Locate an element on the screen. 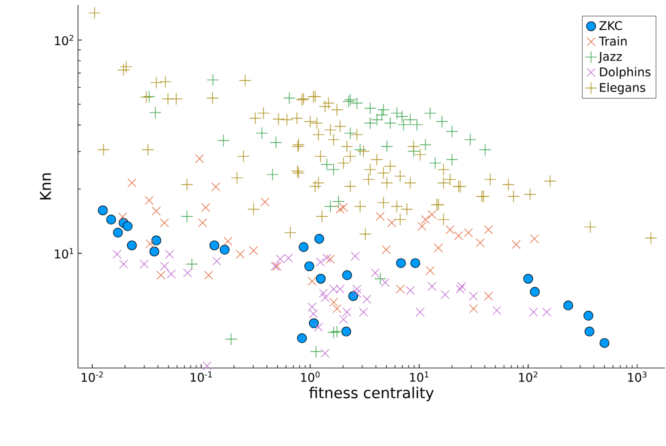  x-tick-label: 10$^{1}$ is located at coordinates (419, 377).